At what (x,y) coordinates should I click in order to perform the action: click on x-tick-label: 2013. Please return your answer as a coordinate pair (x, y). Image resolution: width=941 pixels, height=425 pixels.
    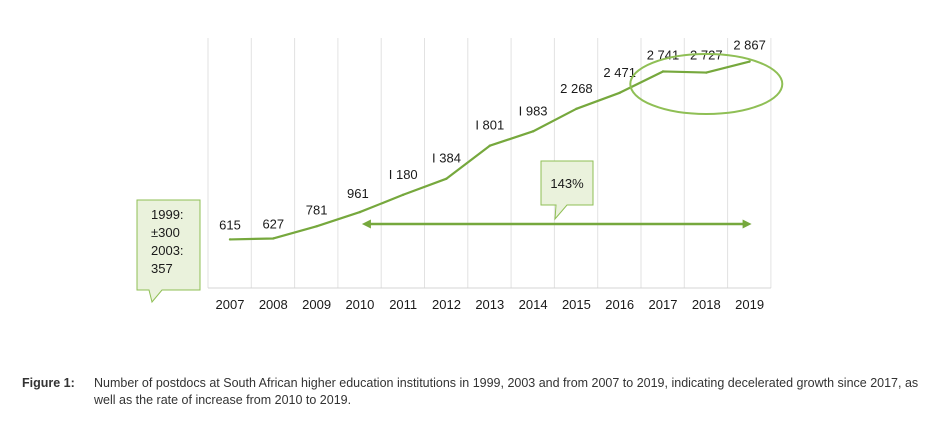
    Looking at the image, I should click on (489, 304).